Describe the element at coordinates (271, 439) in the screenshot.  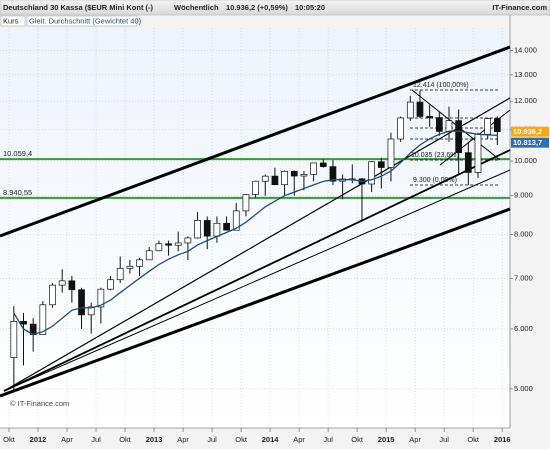
I see `x-tick-label: 2014` at that location.